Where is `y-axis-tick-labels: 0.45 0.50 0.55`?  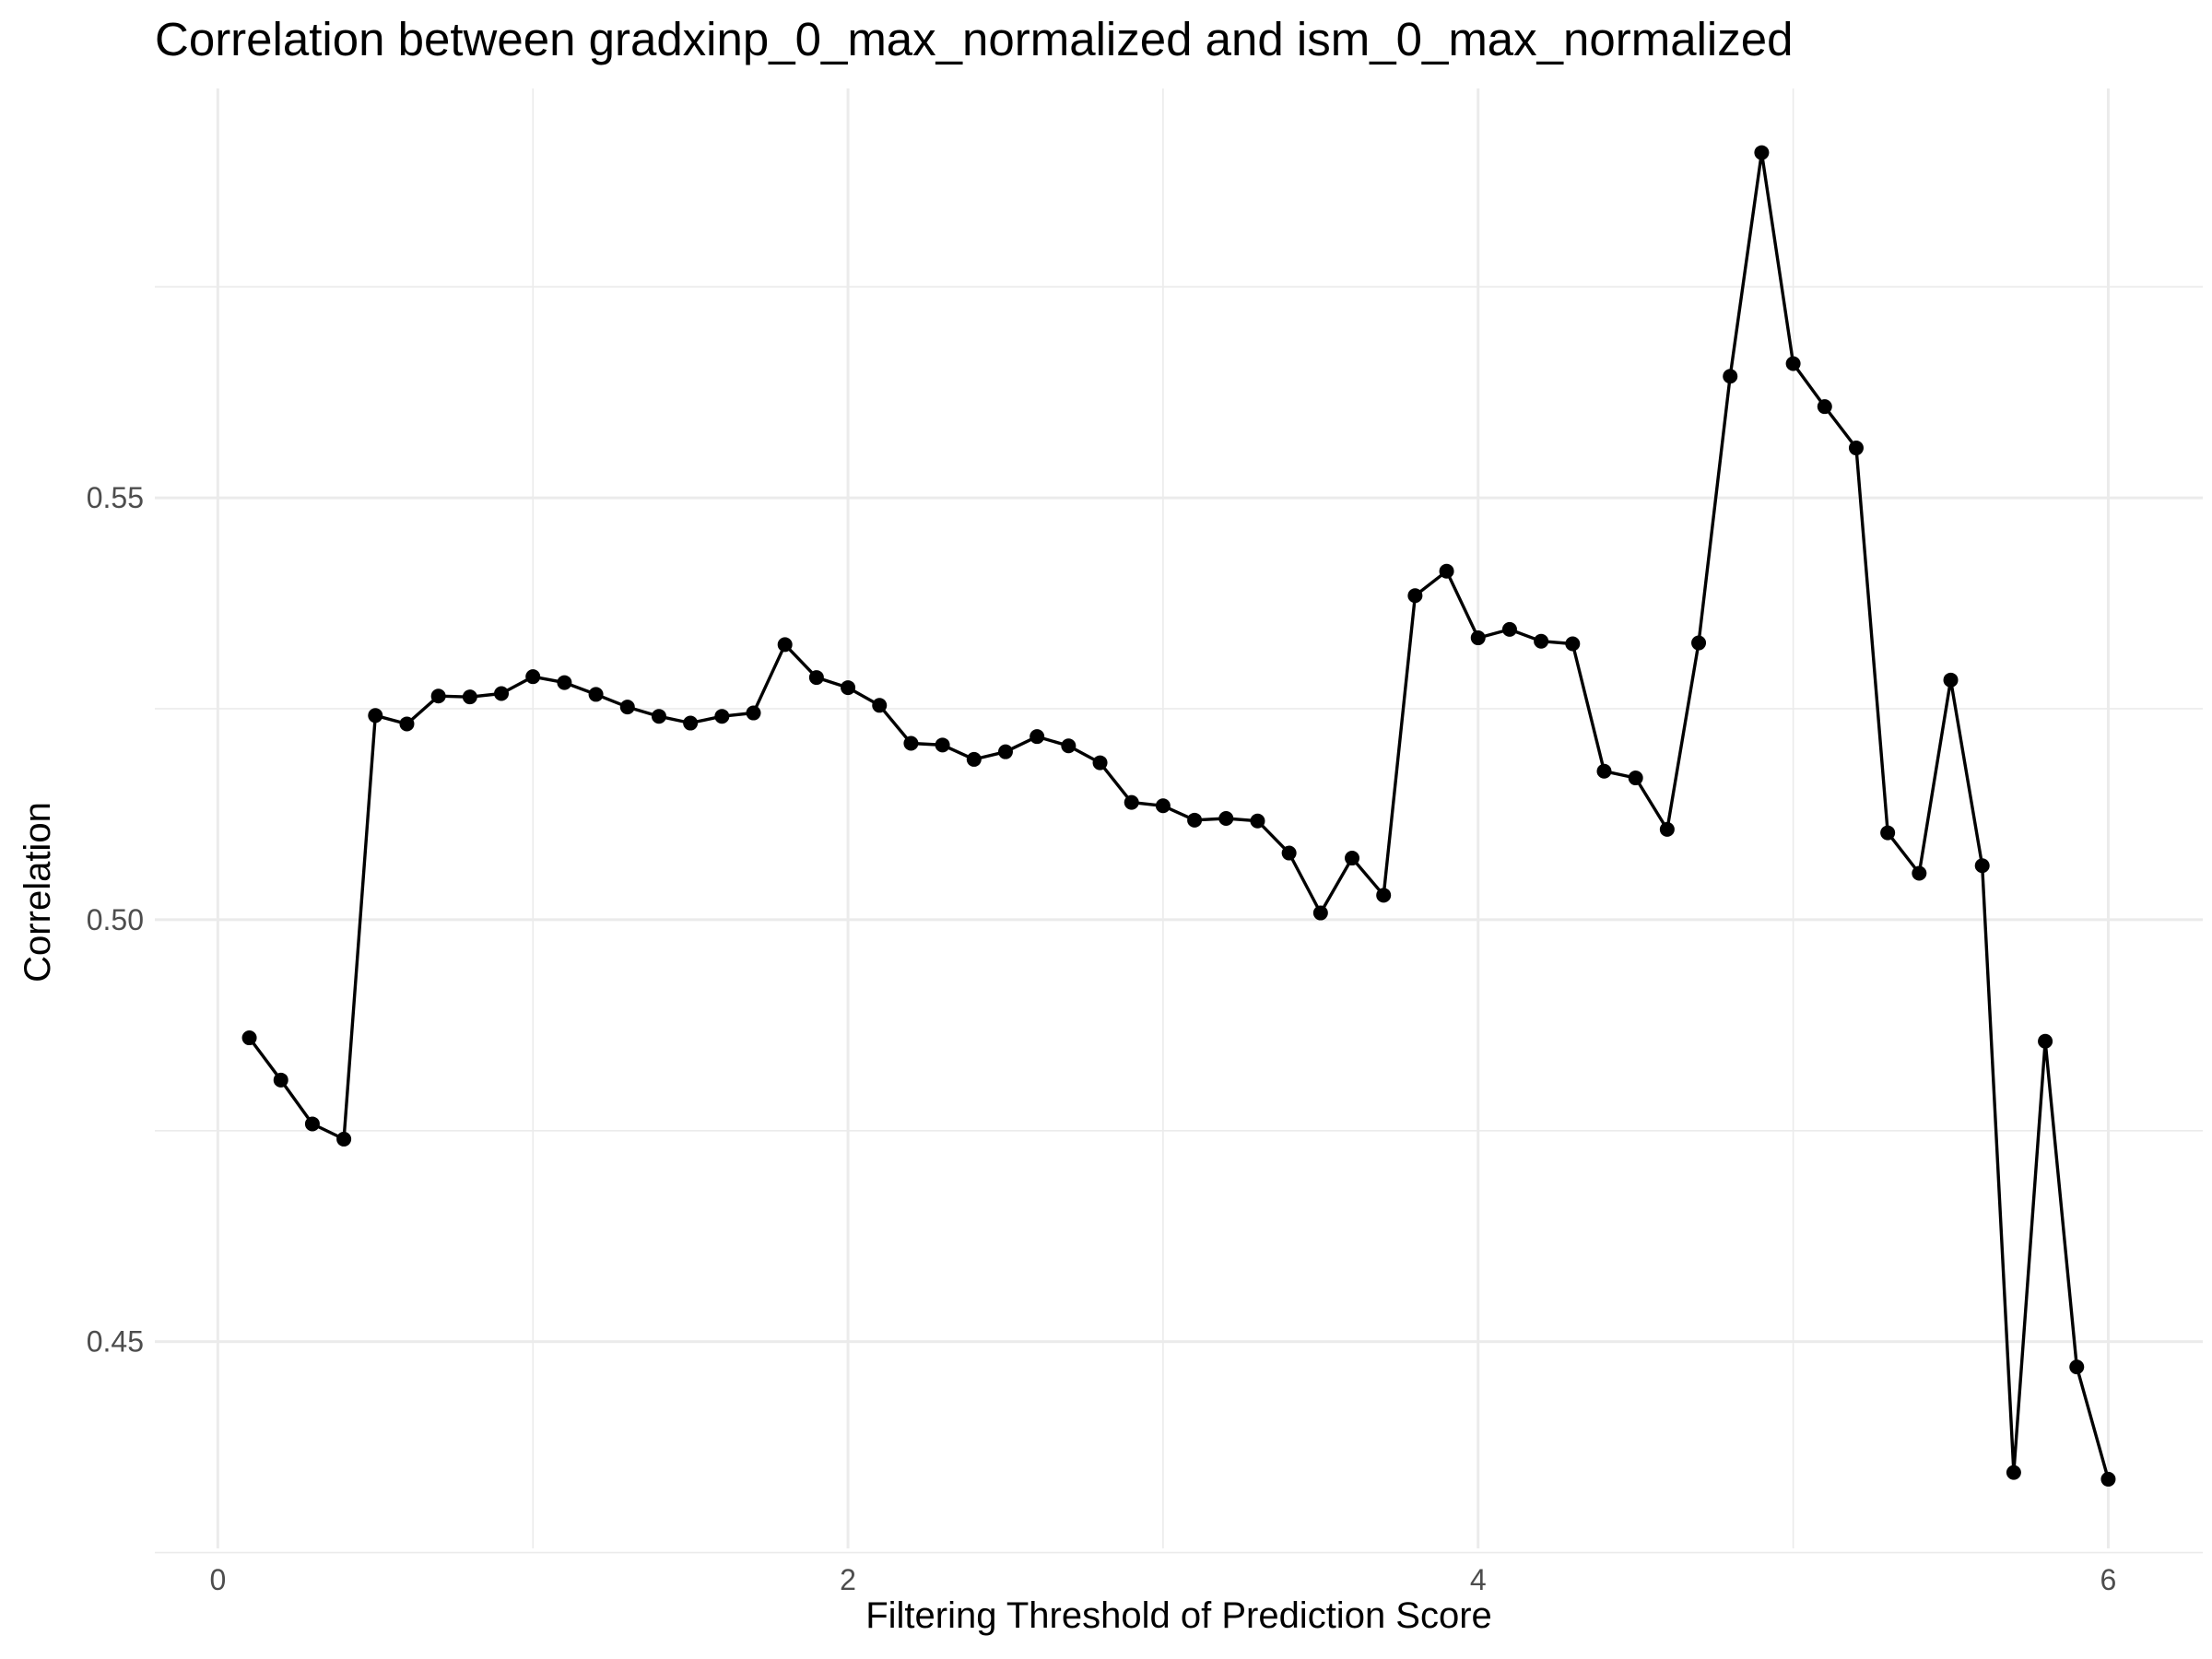
y-axis-tick-labels: 0.45 0.50 0.55 is located at coordinates (115, 920).